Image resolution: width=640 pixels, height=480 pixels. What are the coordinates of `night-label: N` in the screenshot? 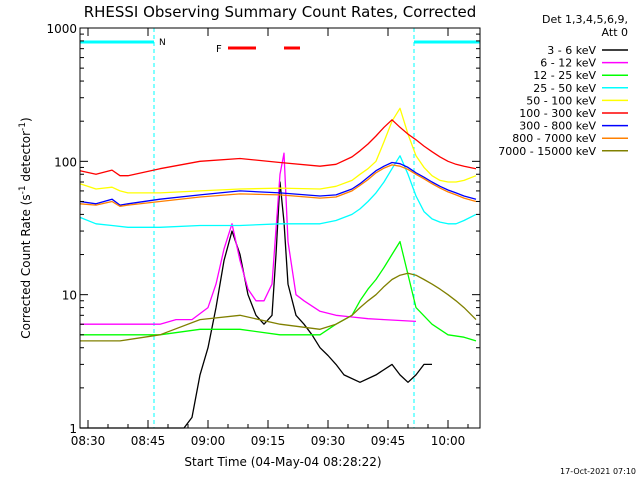 It's located at (162, 43).